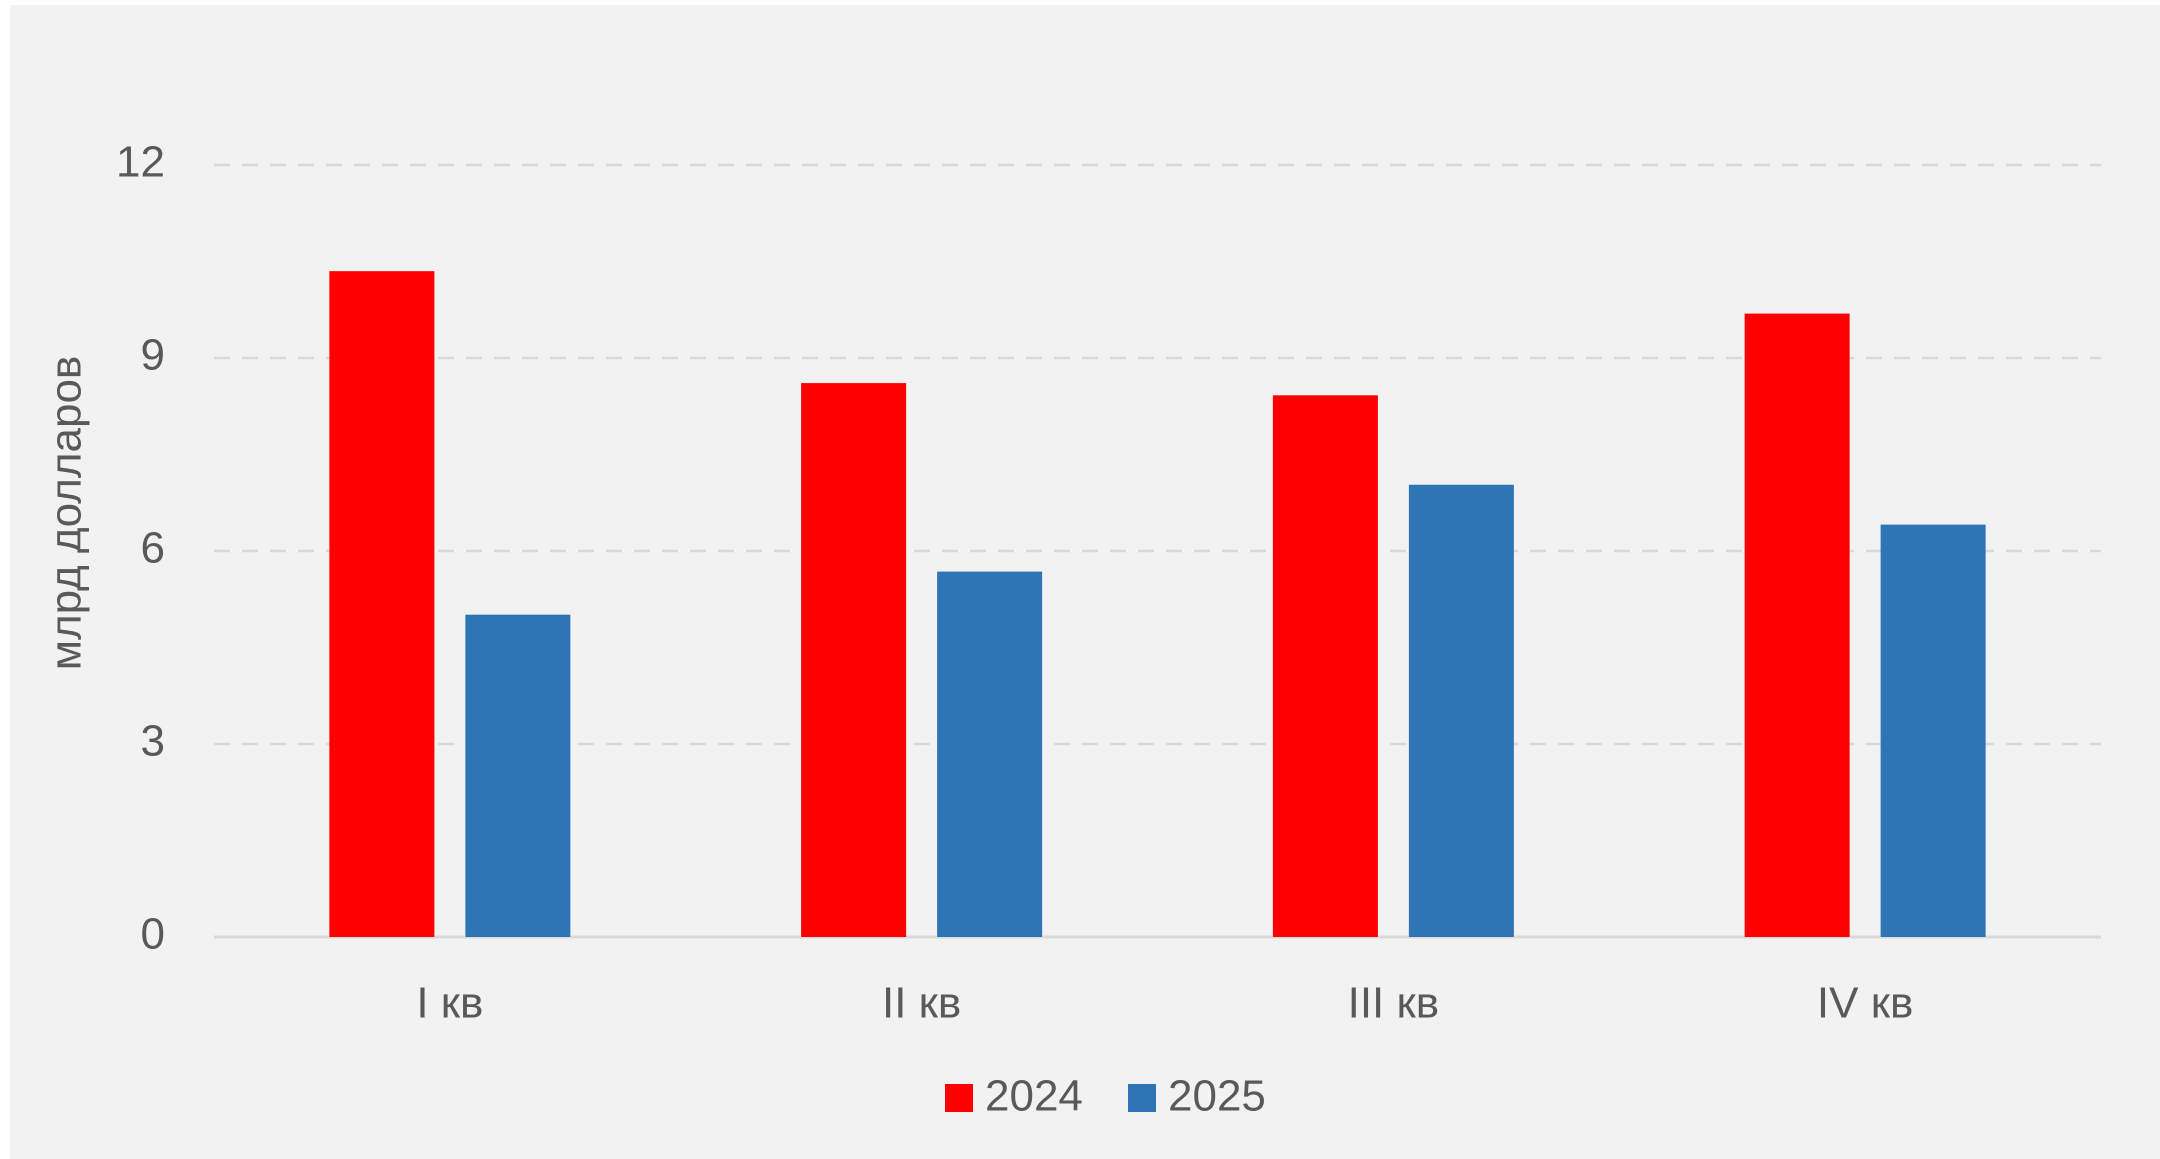  What do you see at coordinates (153, 934) in the screenshot?
I see `y-tick-label: 0` at bounding box center [153, 934].